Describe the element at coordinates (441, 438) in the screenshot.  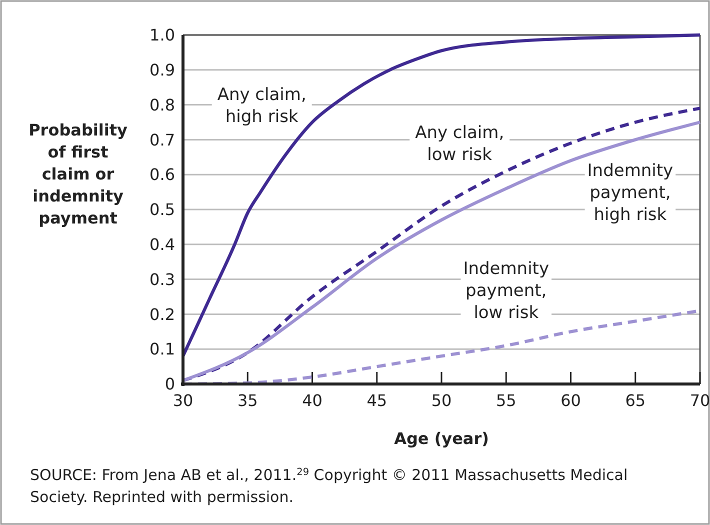
I see `x-axis-title: Age (year)` at that location.